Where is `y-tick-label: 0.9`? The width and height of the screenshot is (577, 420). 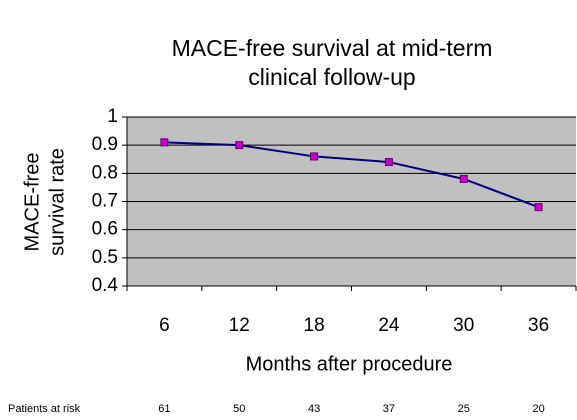 y-tick-label: 0.9 is located at coordinates (105, 144).